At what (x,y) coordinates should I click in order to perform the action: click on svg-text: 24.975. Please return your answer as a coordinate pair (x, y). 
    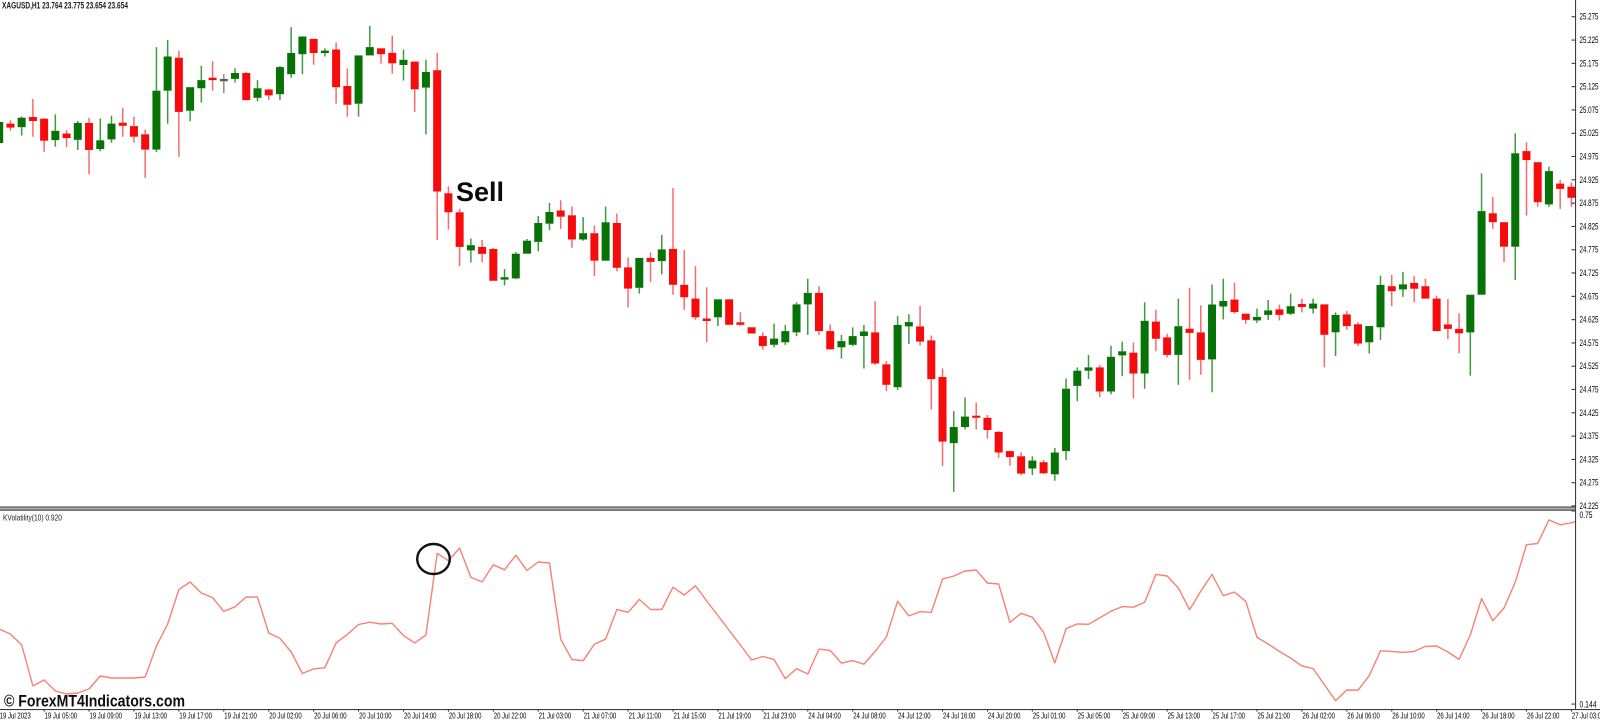
    Looking at the image, I should click on (1589, 157).